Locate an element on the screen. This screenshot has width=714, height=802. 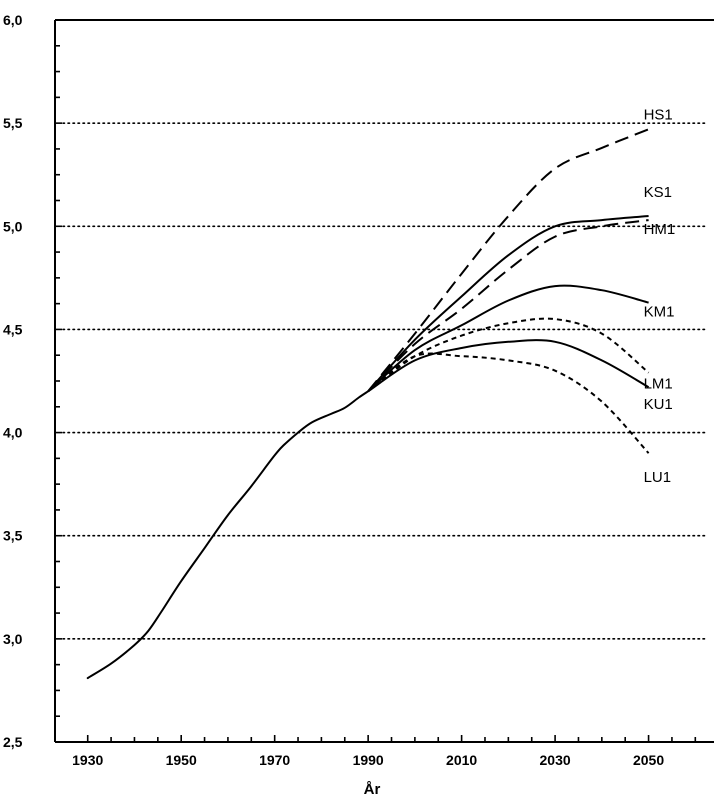
y-tick-label: 6,0 is located at coordinates (13, 20).